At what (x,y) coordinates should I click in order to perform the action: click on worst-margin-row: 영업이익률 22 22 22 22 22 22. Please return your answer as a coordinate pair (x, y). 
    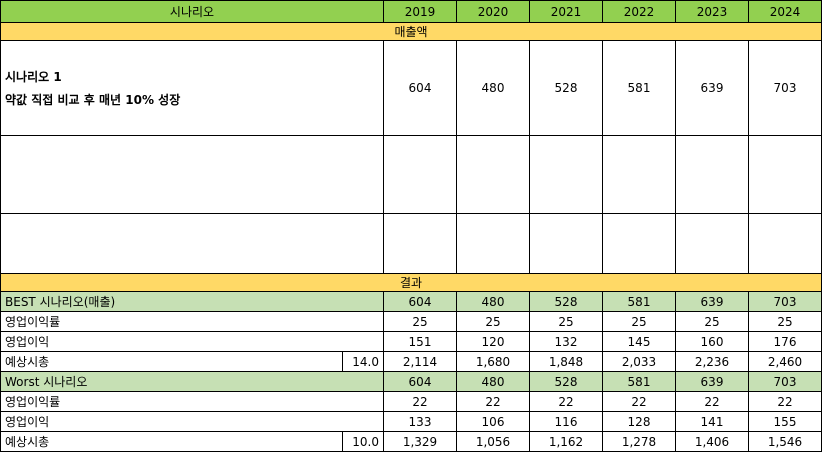
    Looking at the image, I should click on (411, 401).